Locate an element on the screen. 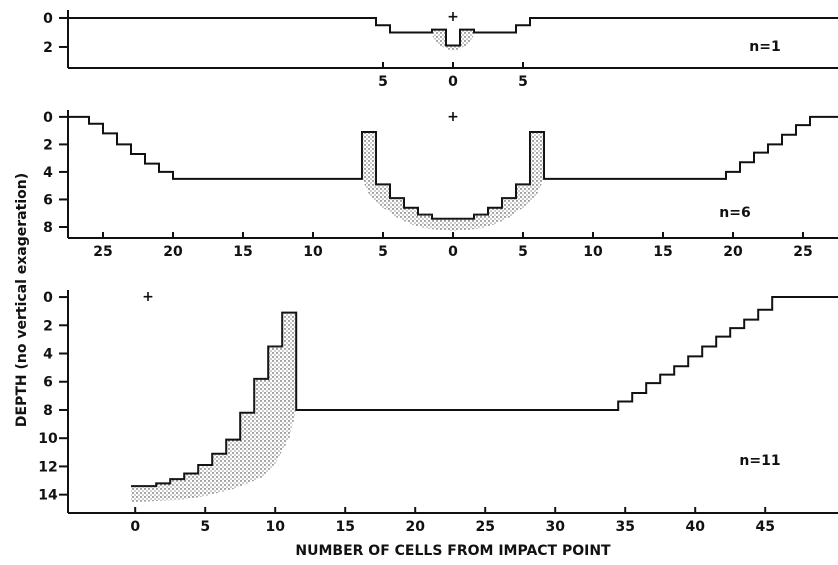 Image resolution: width=838 pixels, height=565 pixels. x-axis-label: NUMBER OF CELLS FROM IMPACT POINT is located at coordinates (453, 551).